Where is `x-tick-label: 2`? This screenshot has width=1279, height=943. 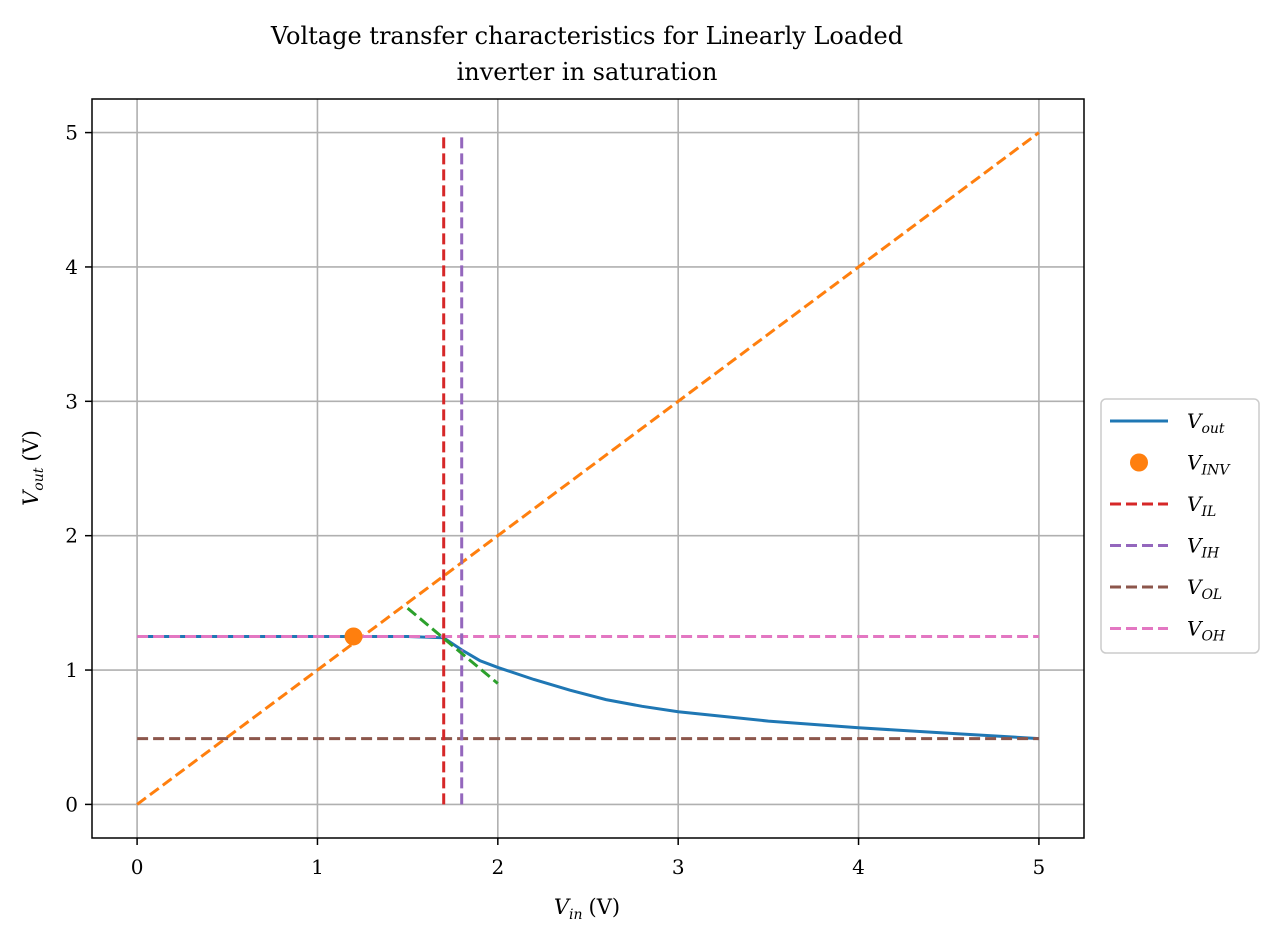
x-tick-label: 2 is located at coordinates (497, 867).